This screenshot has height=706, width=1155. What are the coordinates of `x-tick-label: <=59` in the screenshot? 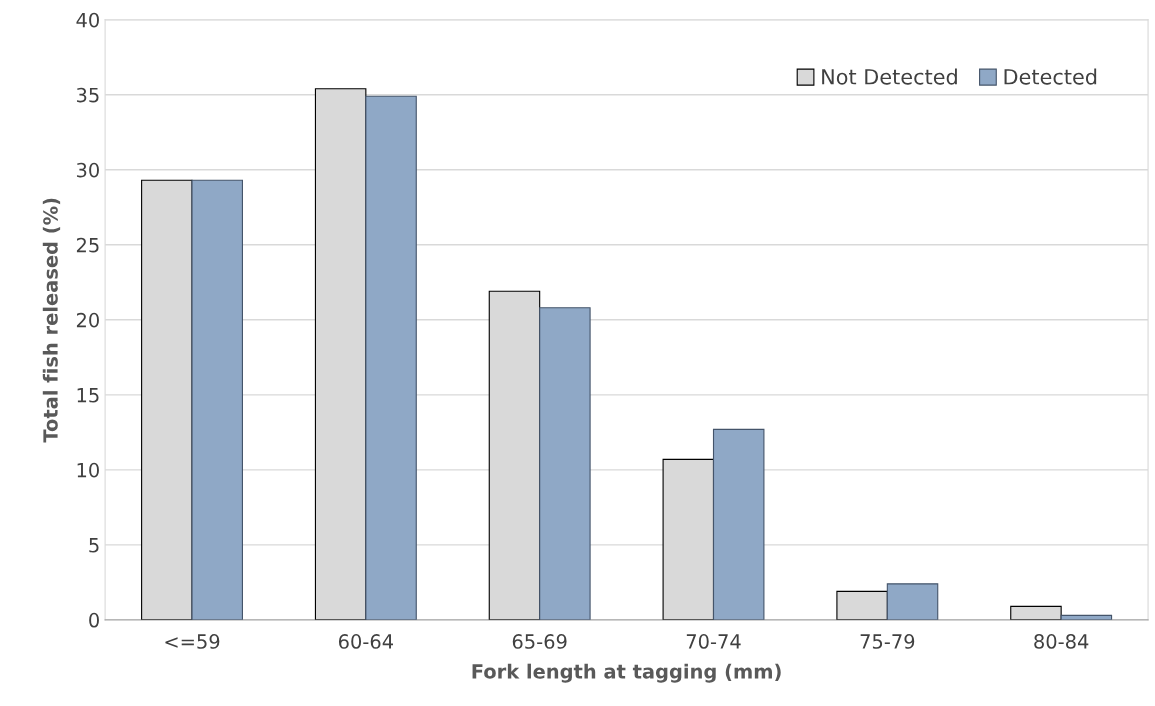 It's located at (192, 641).